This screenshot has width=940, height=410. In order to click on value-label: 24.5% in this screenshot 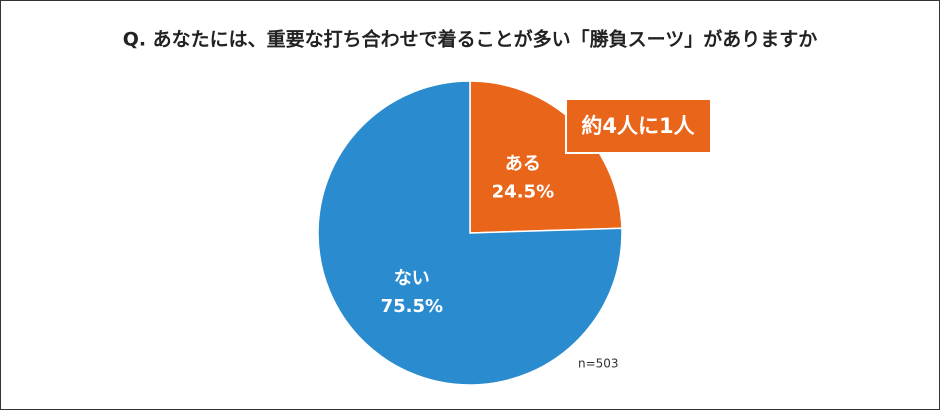, I will do `click(523, 191)`.